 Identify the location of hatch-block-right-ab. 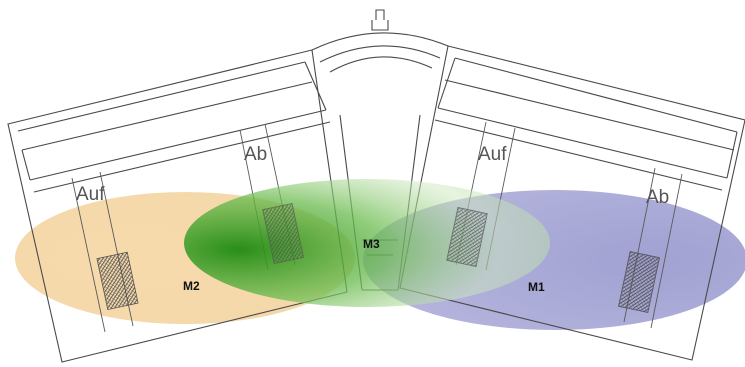
(639, 282).